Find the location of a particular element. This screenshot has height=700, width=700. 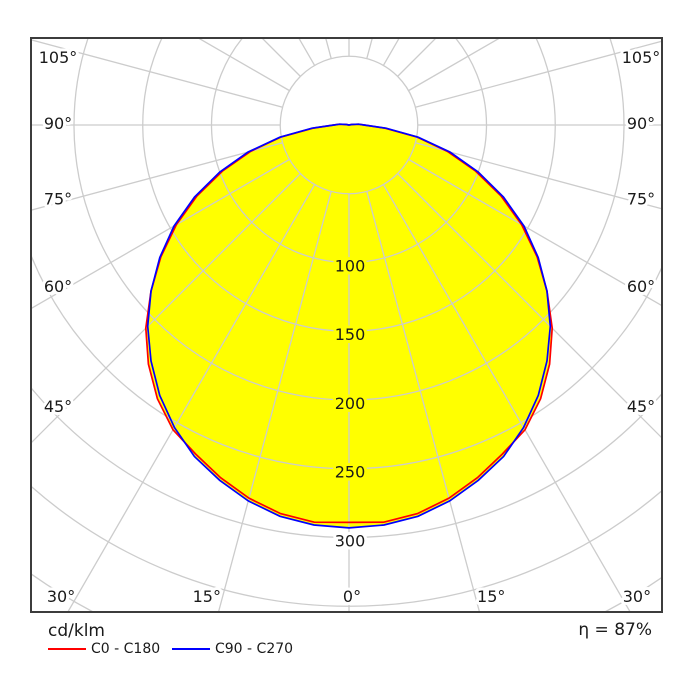

angle-label-bottom-right-15: 15° is located at coordinates (491, 596).